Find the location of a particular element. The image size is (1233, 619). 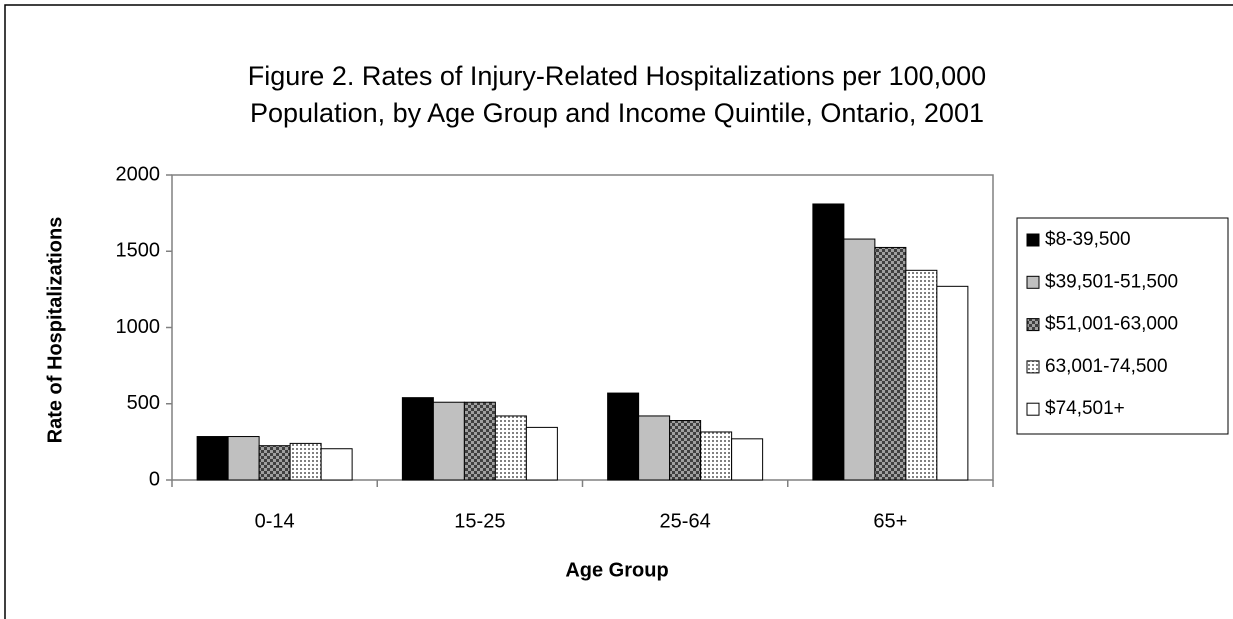

legend-label: $51,001-63,000 is located at coordinates (1111, 324).